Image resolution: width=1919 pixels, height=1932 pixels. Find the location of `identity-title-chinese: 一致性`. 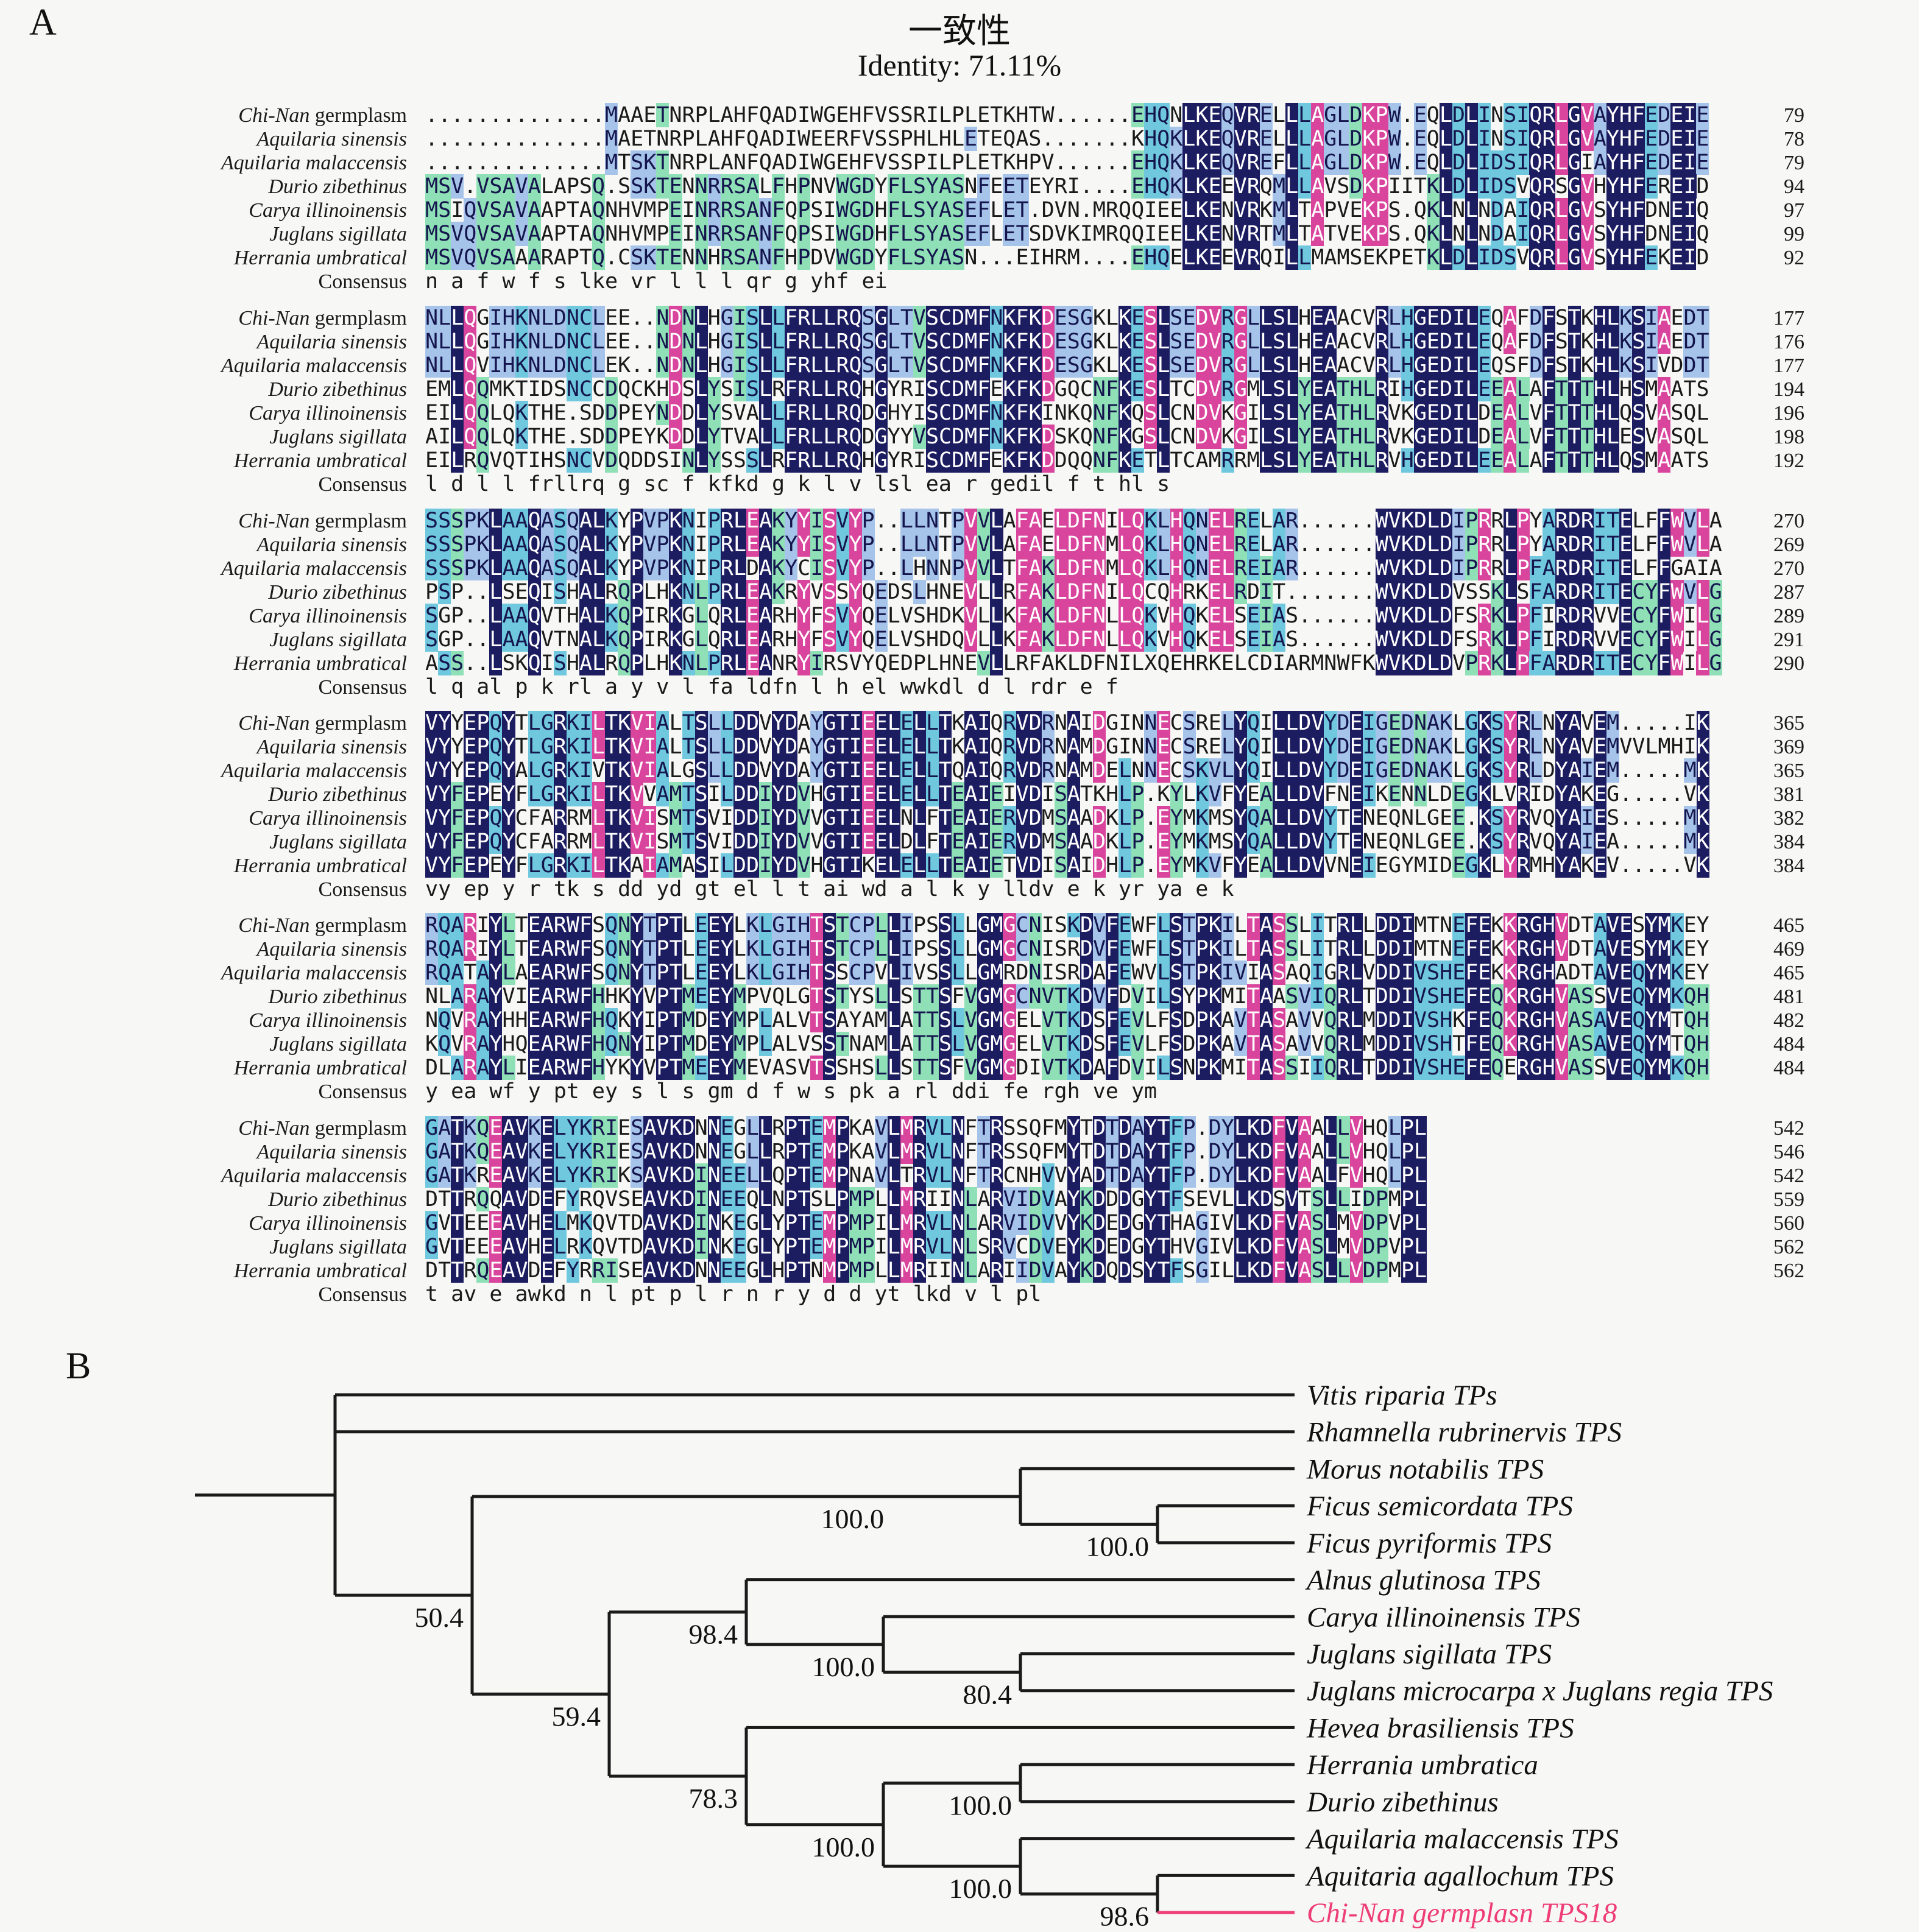

identity-title-chinese: 一致性 is located at coordinates (959, 32).